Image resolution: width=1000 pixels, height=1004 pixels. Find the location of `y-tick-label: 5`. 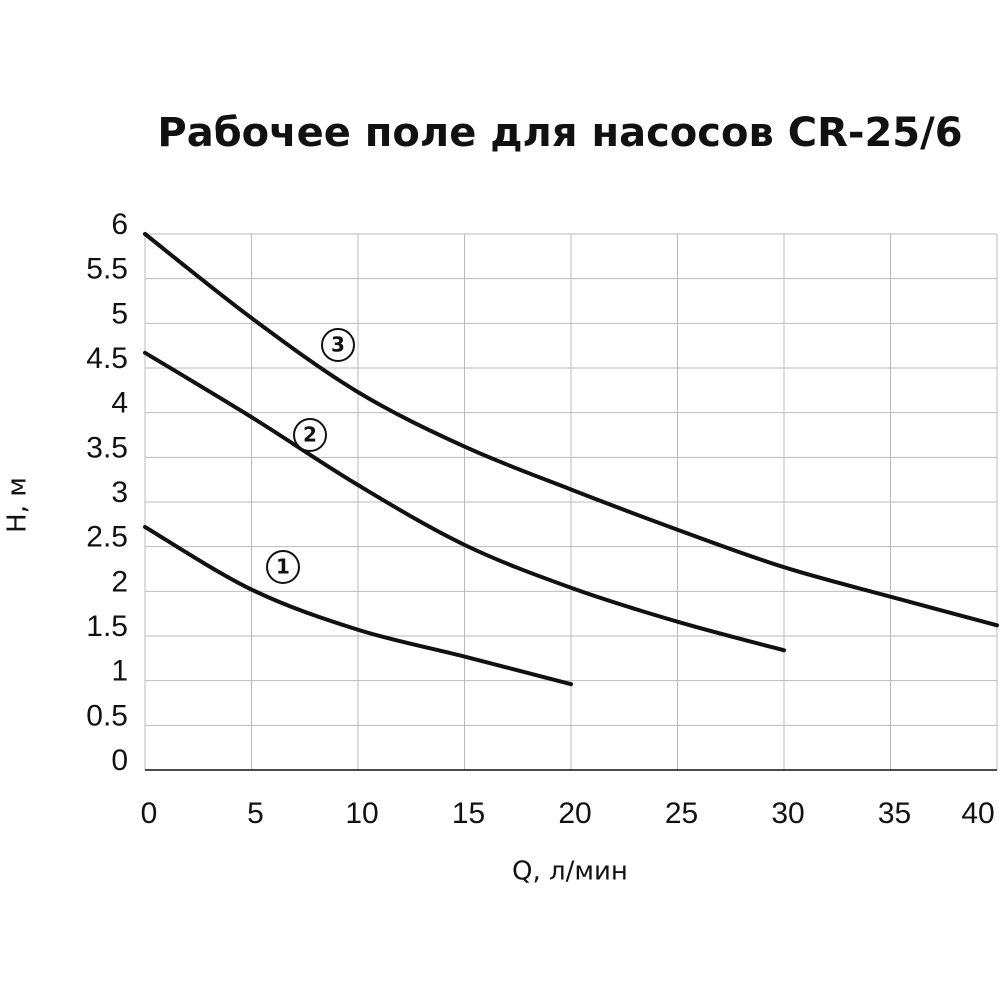

y-tick-label: 5 is located at coordinates (119, 313).